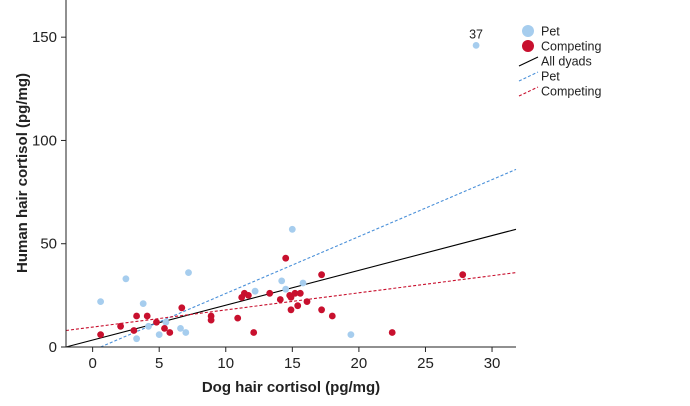 This screenshot has height=406, width=690. I want to click on annotations: 37, so click(476, 34).